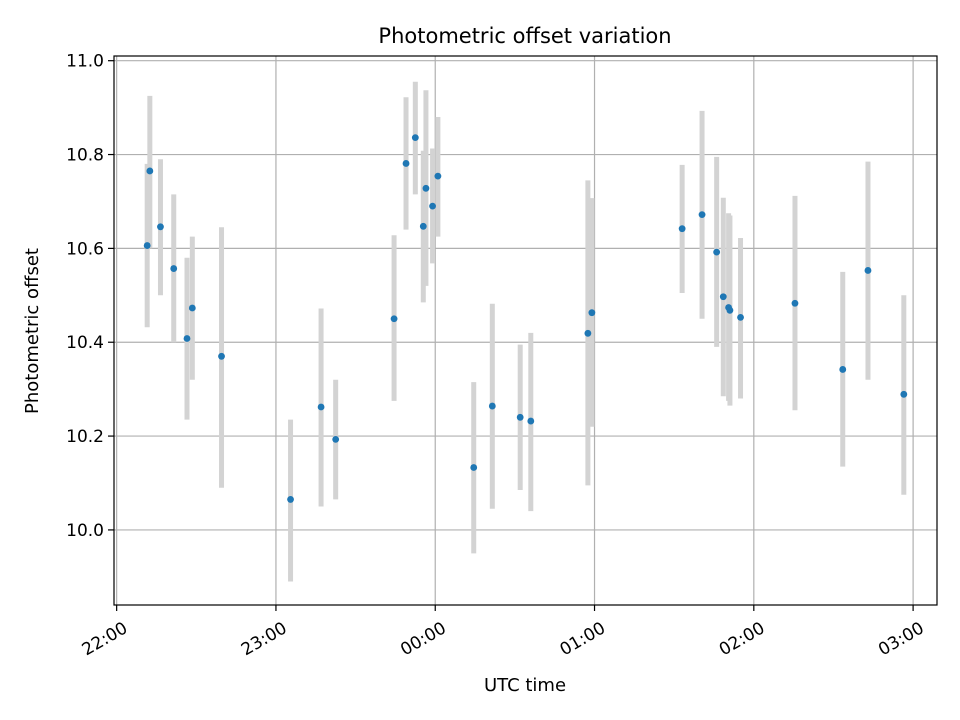  Describe the element at coordinates (524, 36) in the screenshot. I see `chart-title: Photometric offset variation` at that location.